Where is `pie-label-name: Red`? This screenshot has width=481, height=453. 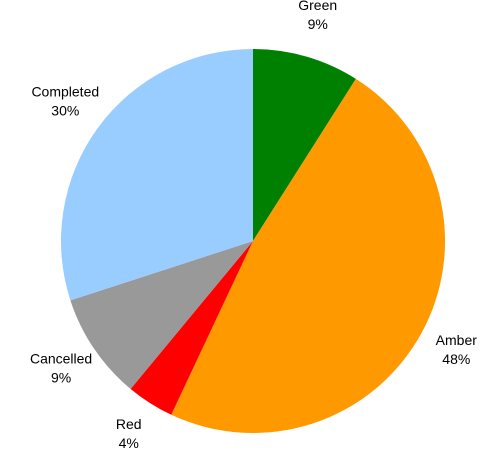 pie-label-name: Red is located at coordinates (129, 424).